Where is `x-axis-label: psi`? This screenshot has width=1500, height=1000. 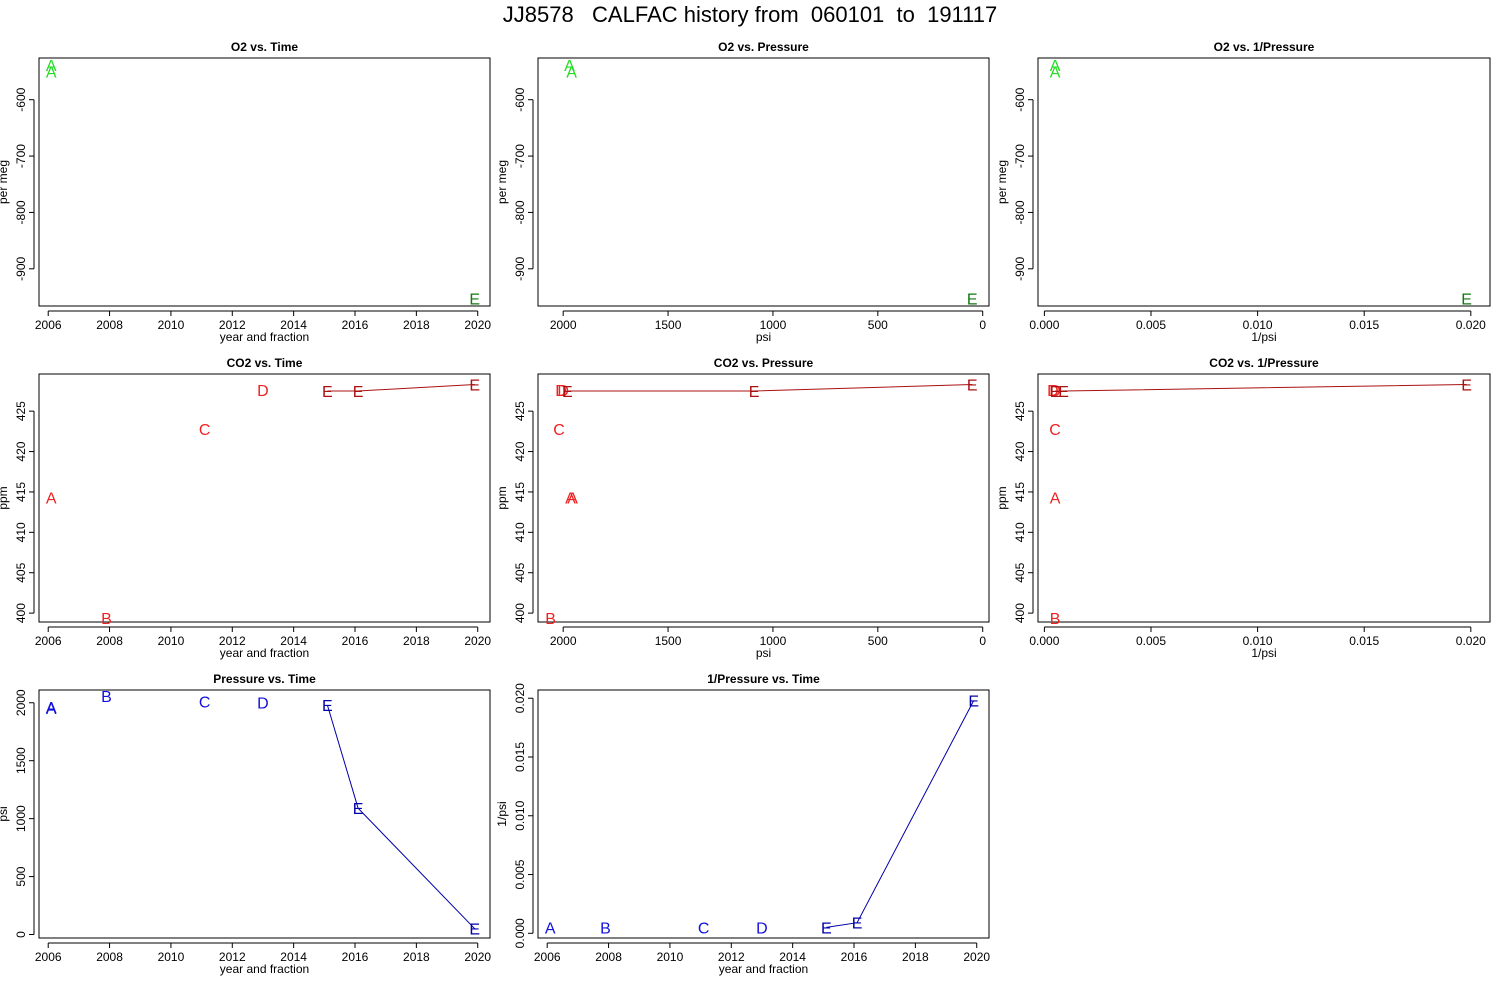 x-axis-label: psi is located at coordinates (763, 337).